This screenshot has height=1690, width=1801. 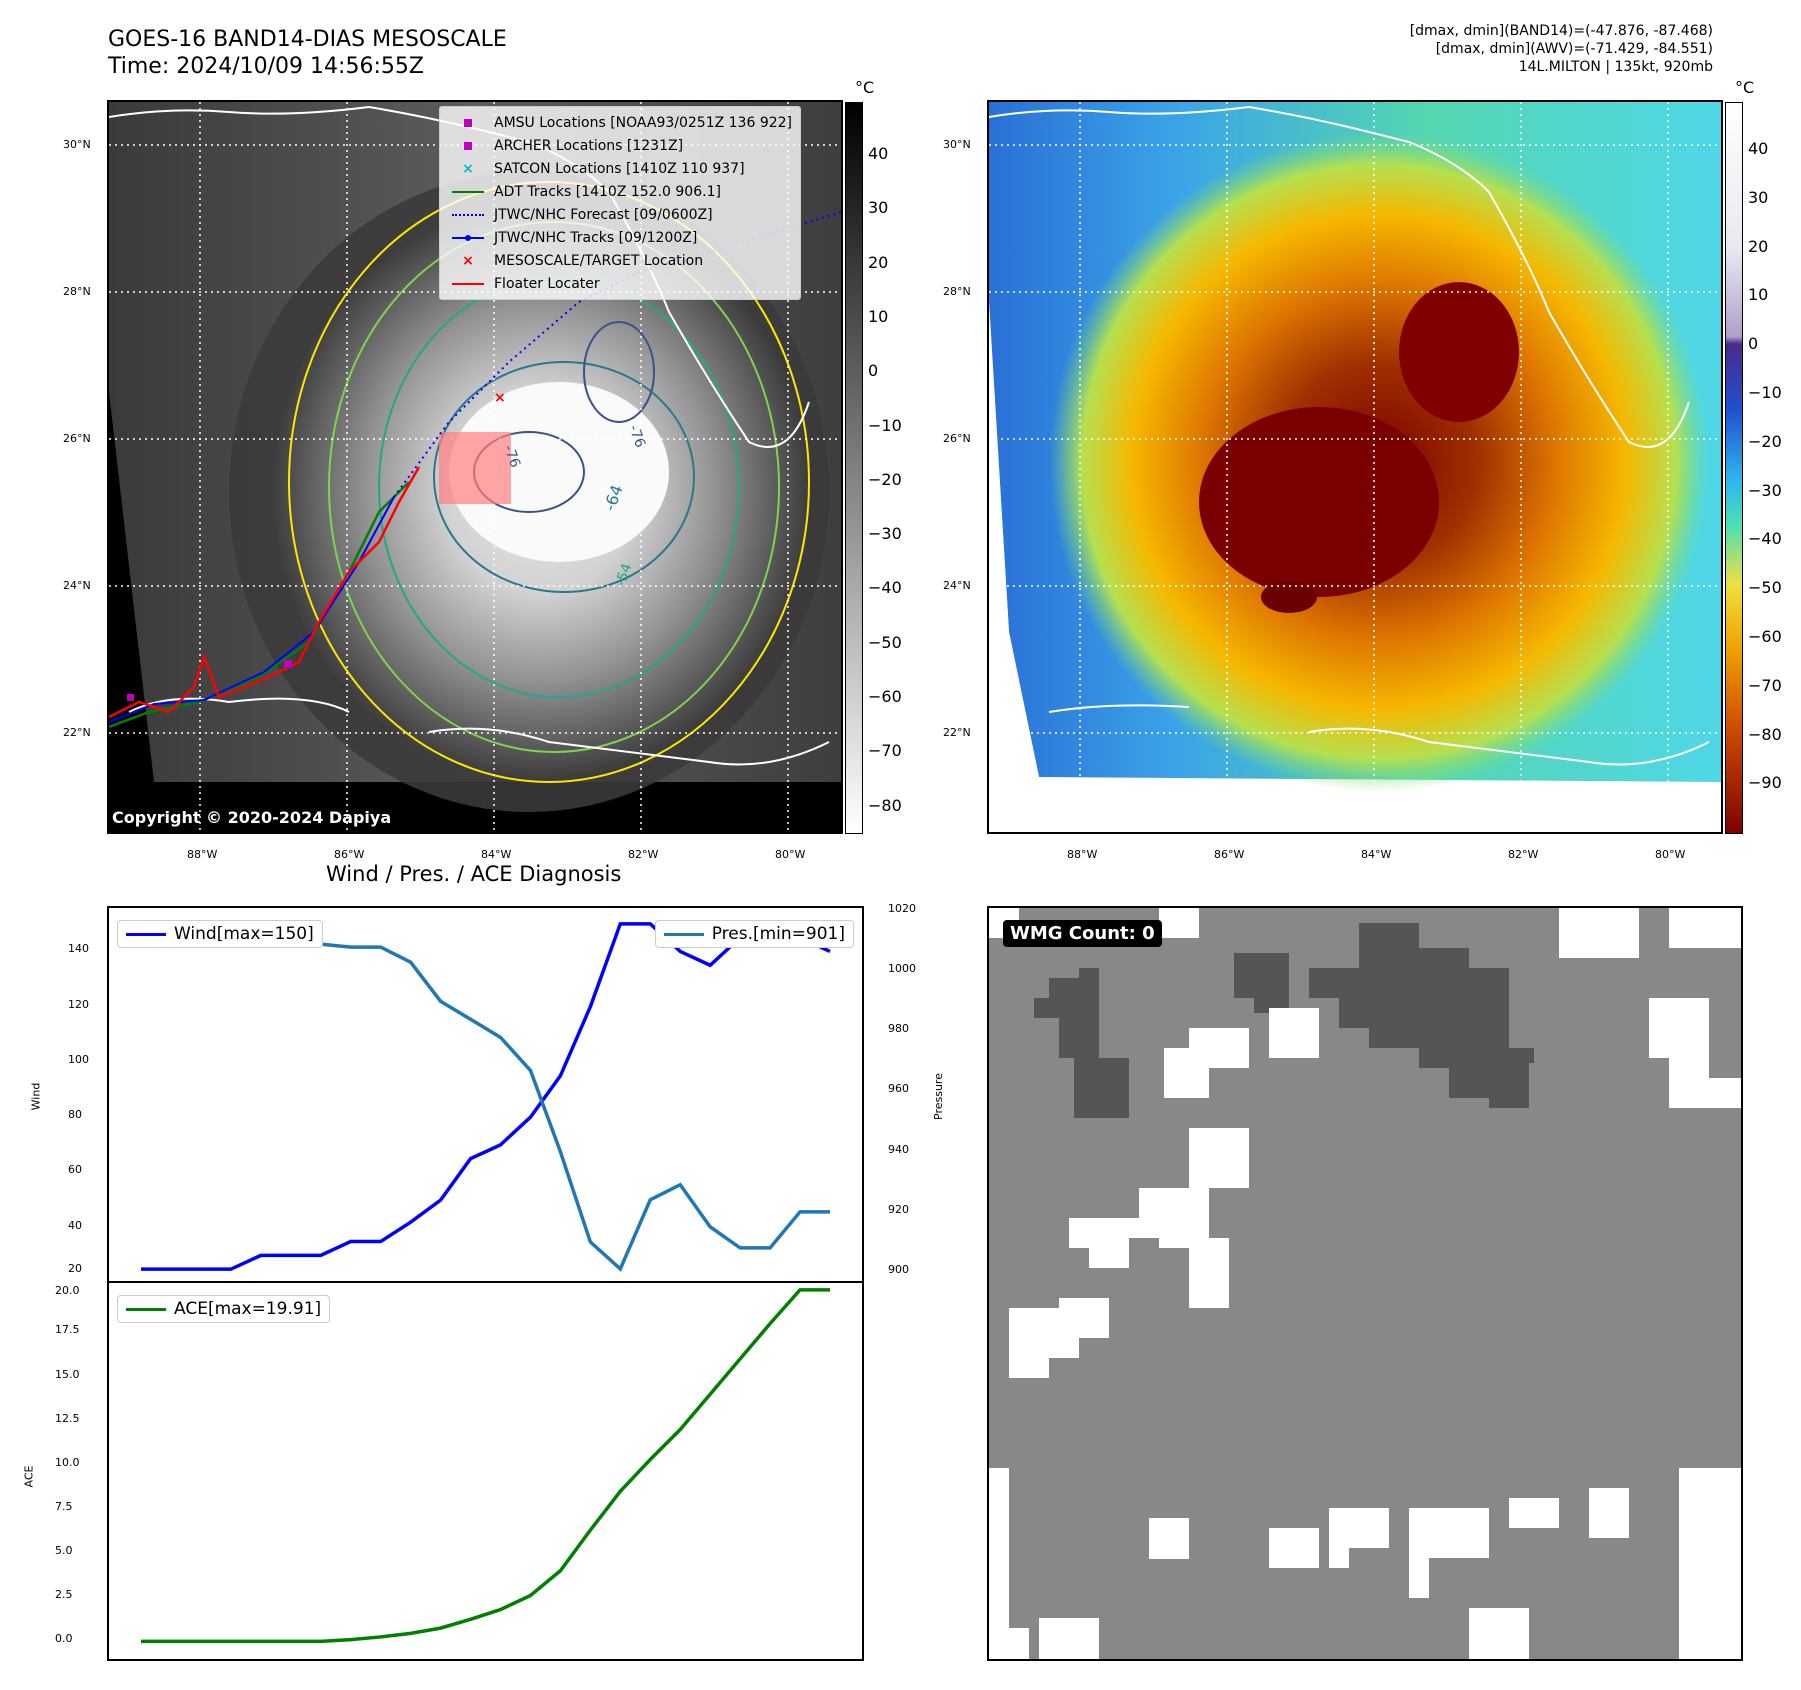 What do you see at coordinates (1765, 685) in the screenshot?
I see `colorbar-tick: −70` at bounding box center [1765, 685].